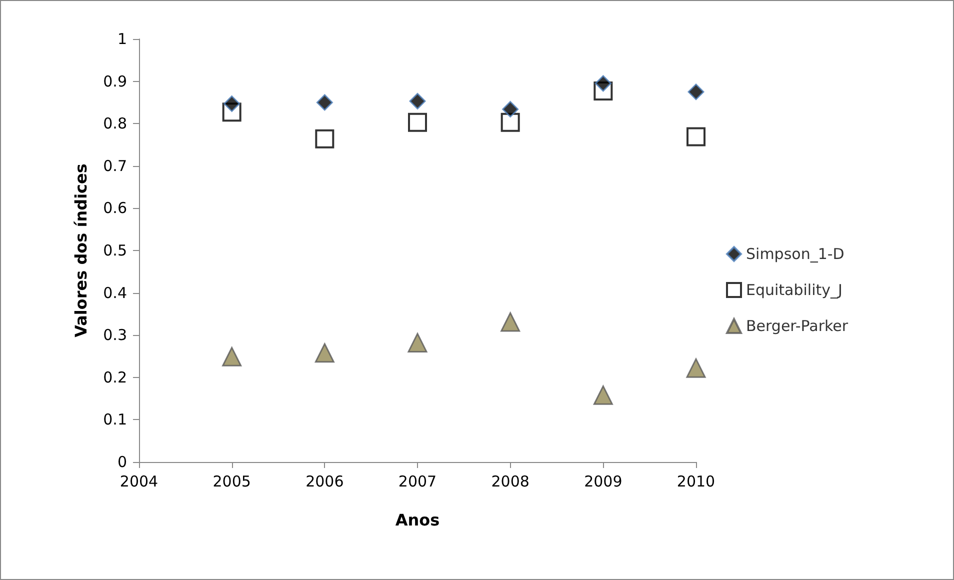  What do you see at coordinates (794, 290) in the screenshot?
I see `legend-label: Equitability_J` at bounding box center [794, 290].